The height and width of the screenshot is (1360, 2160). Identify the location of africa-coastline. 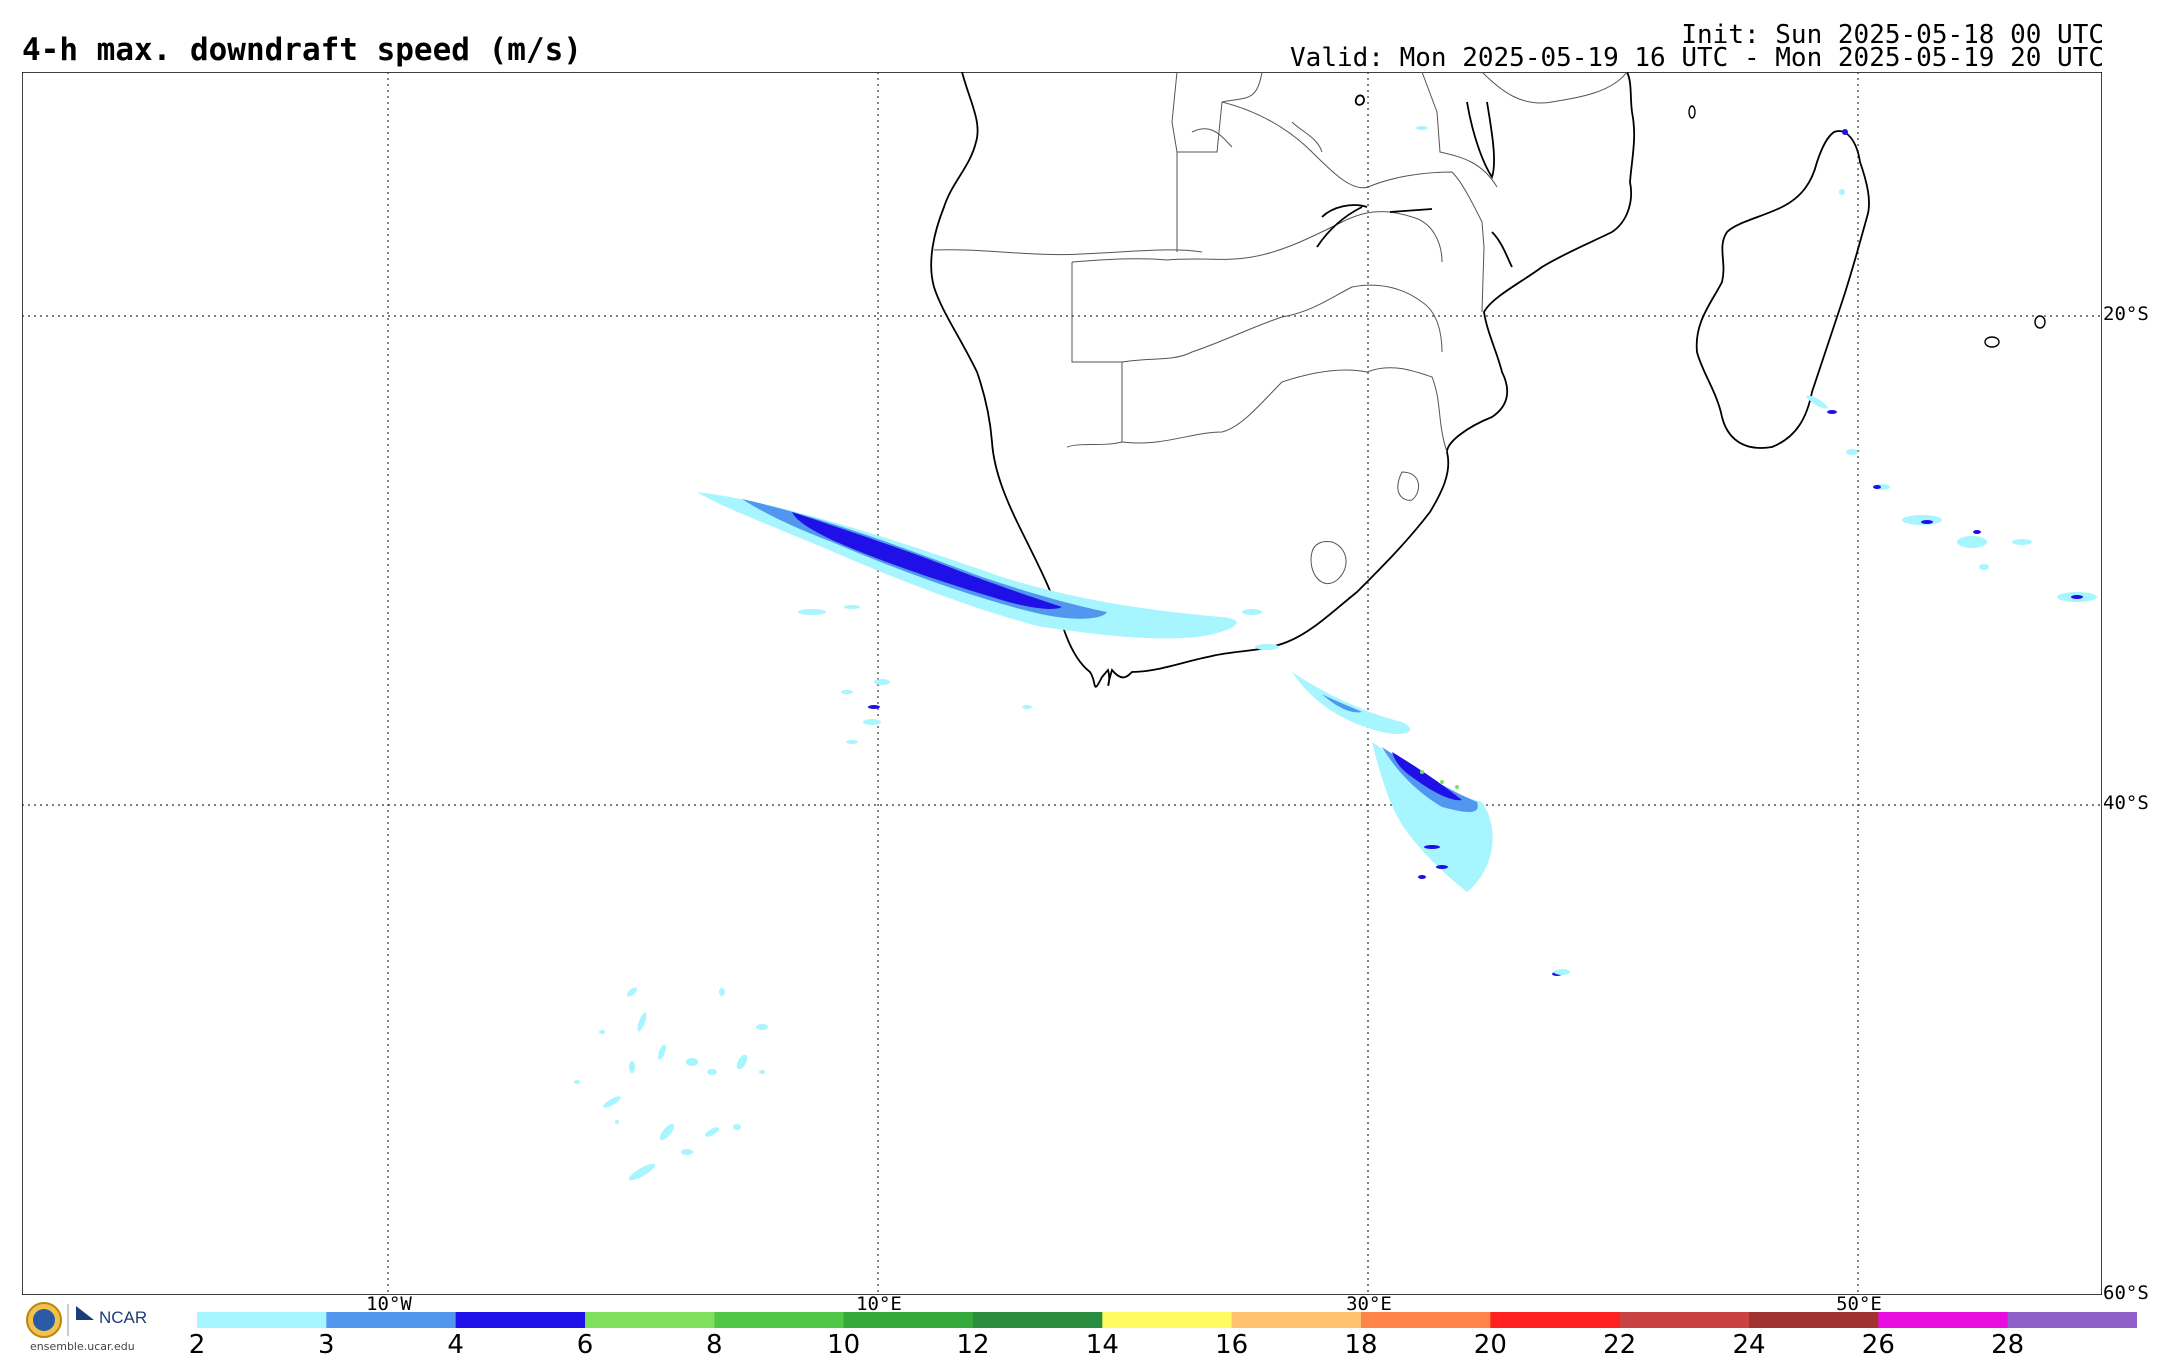
(1283, 380).